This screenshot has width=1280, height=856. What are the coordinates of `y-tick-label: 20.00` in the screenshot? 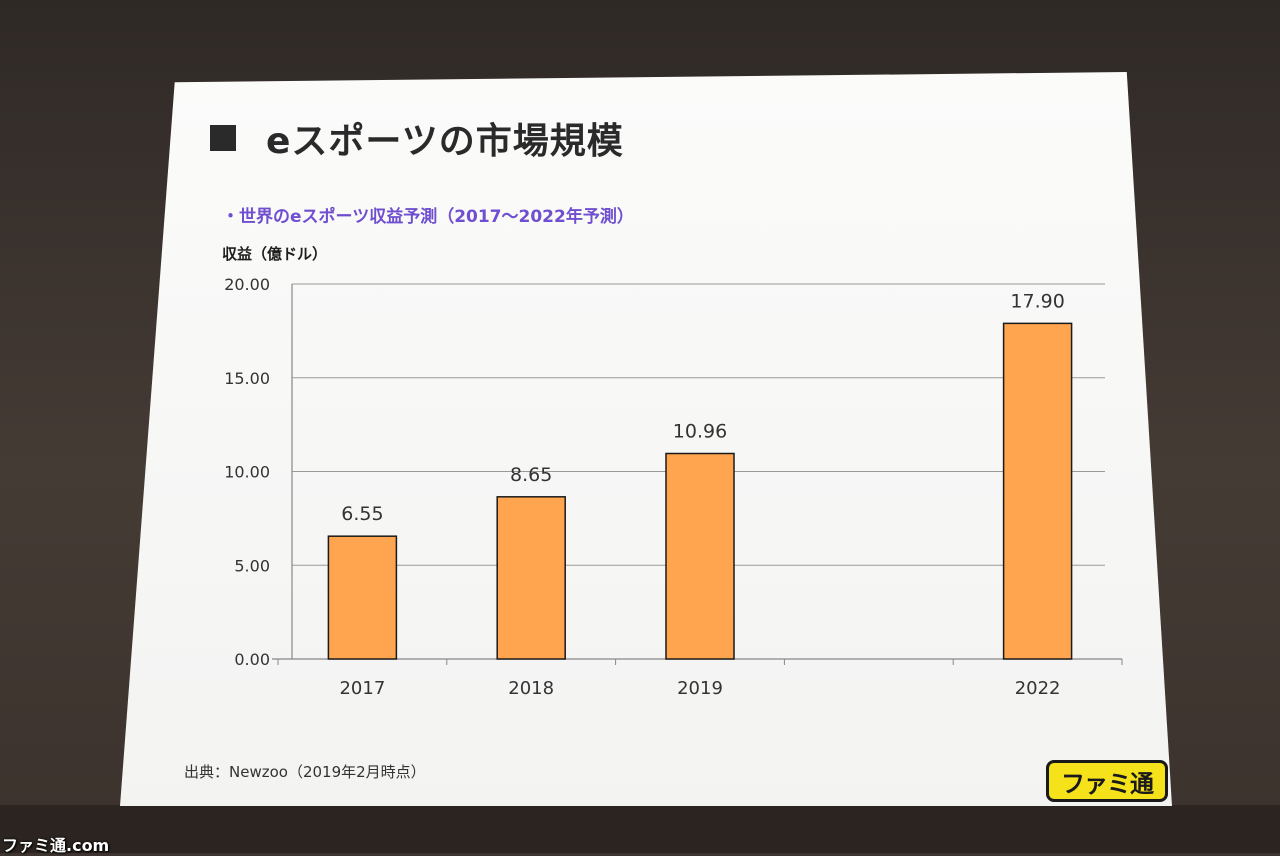 It's located at (247, 284).